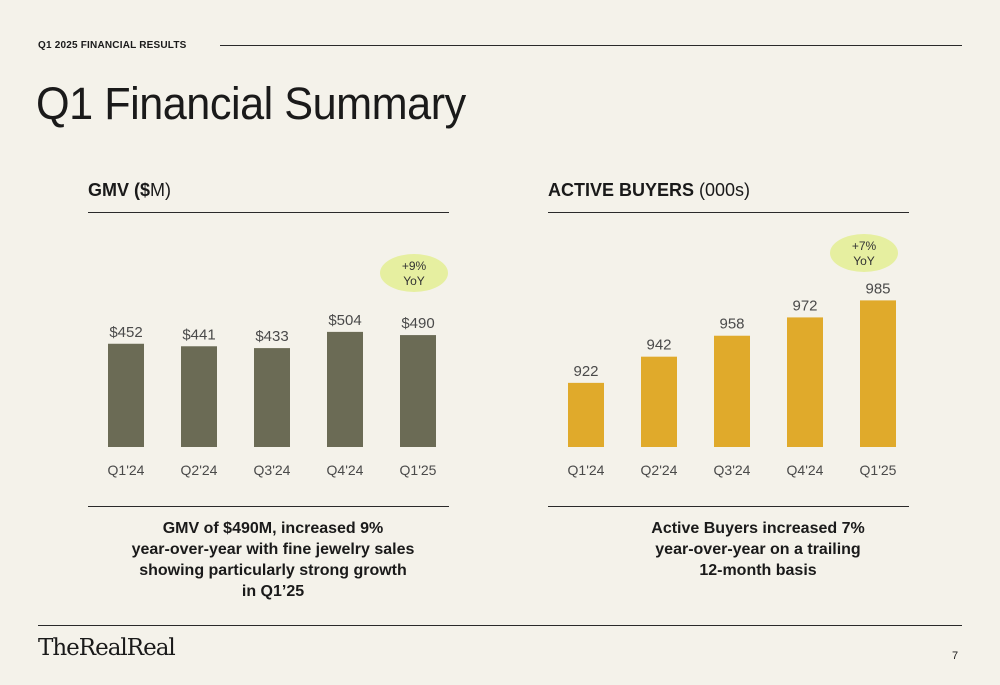 This screenshot has height=685, width=1000. I want to click on gmv-caption-line: showing particularly strong growth, so click(273, 570).